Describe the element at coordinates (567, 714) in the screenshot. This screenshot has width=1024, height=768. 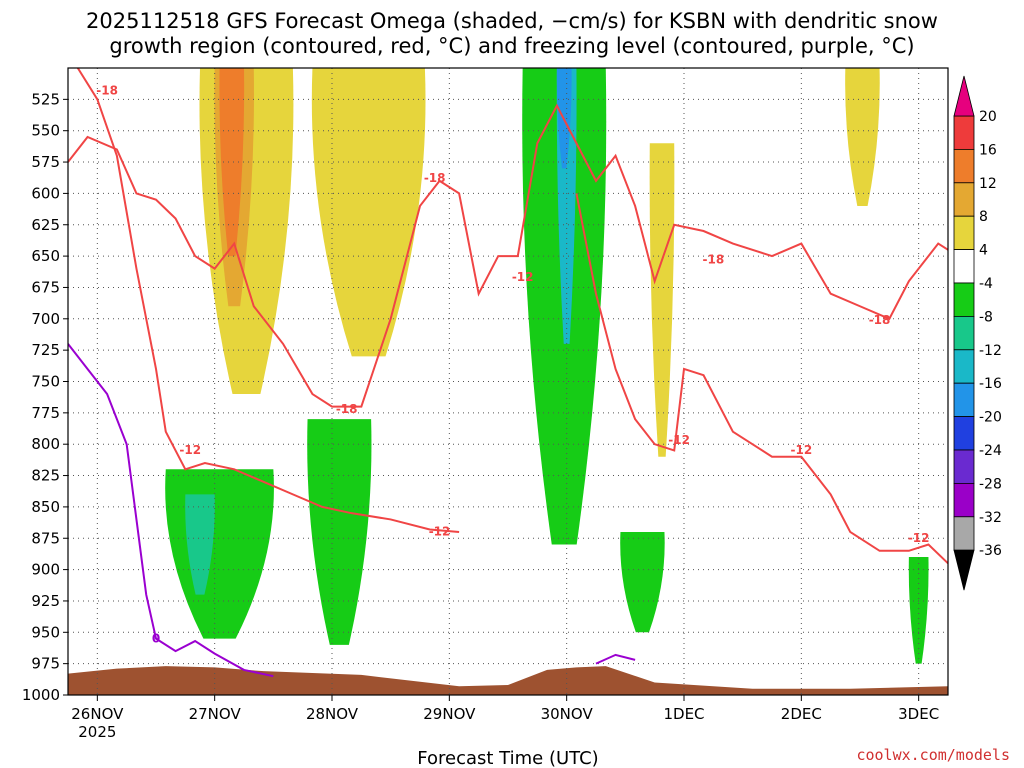
I see `x-tick-label: 30NOV` at that location.